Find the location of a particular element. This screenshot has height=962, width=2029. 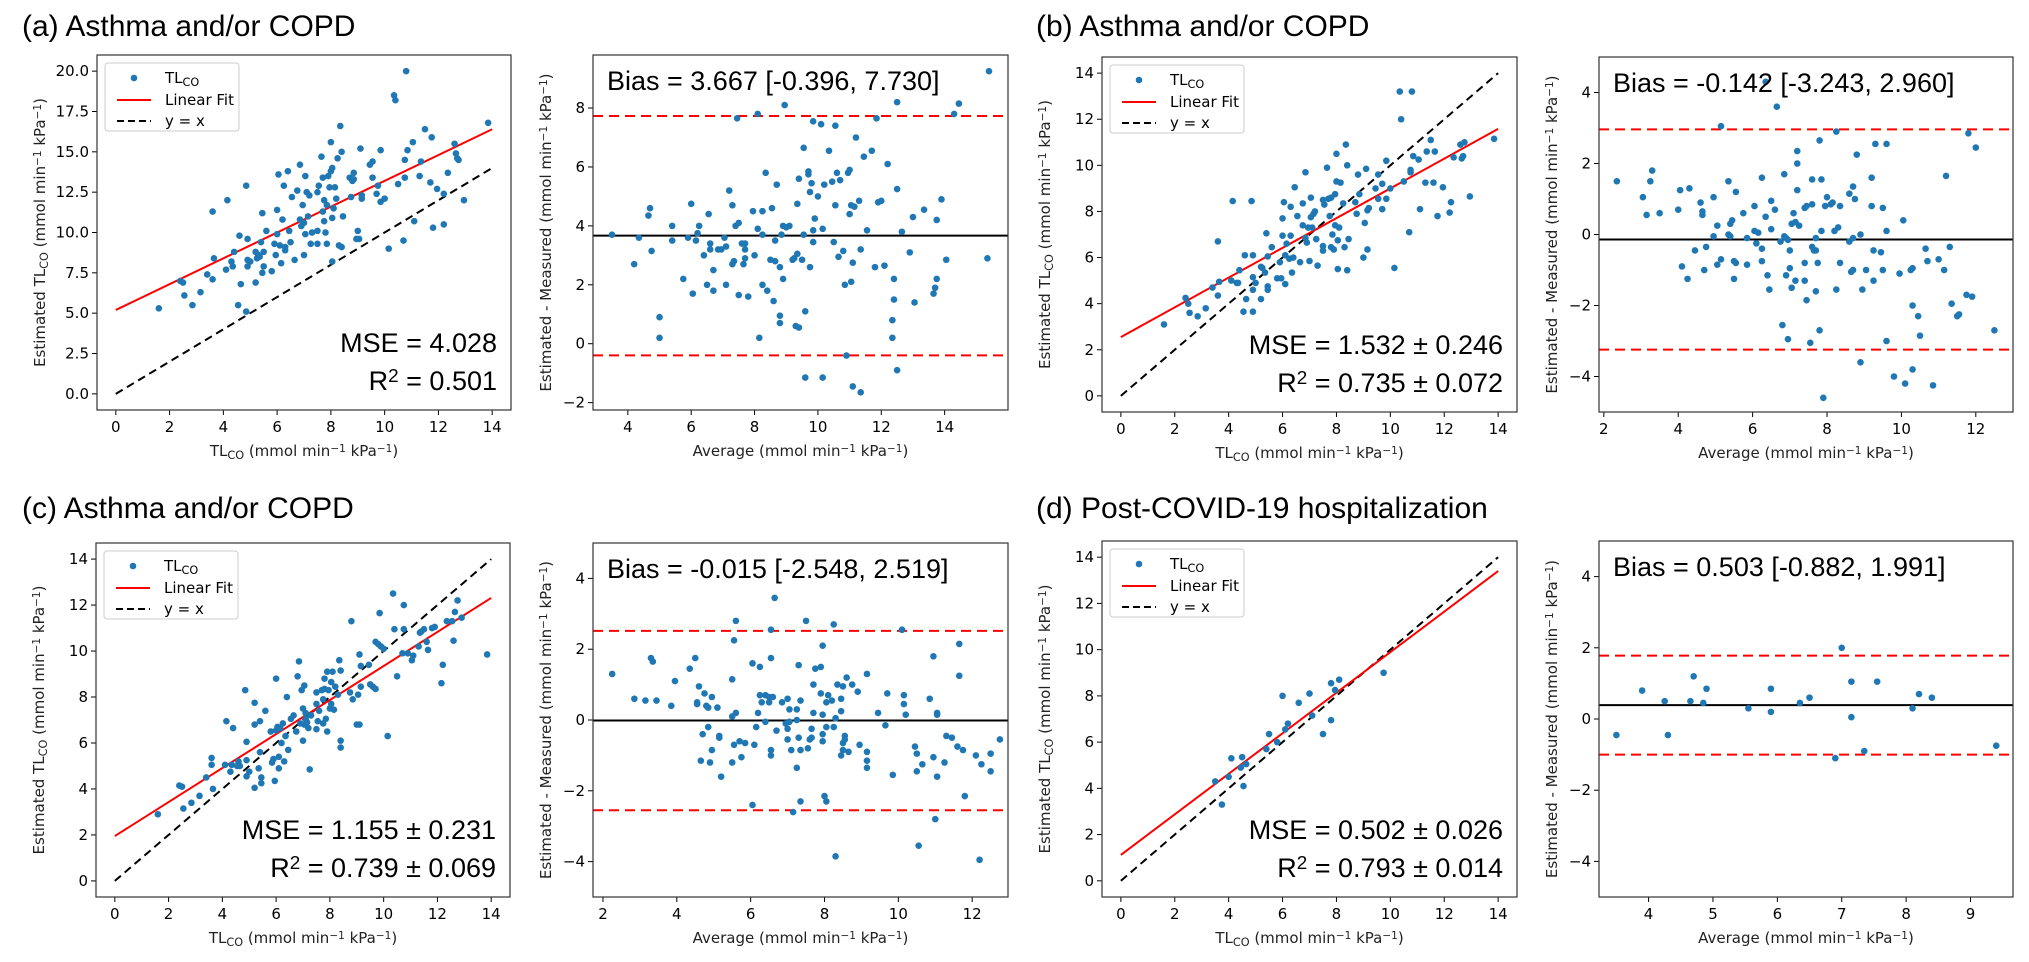

y-tick-label: 10 is located at coordinates (78, 651).